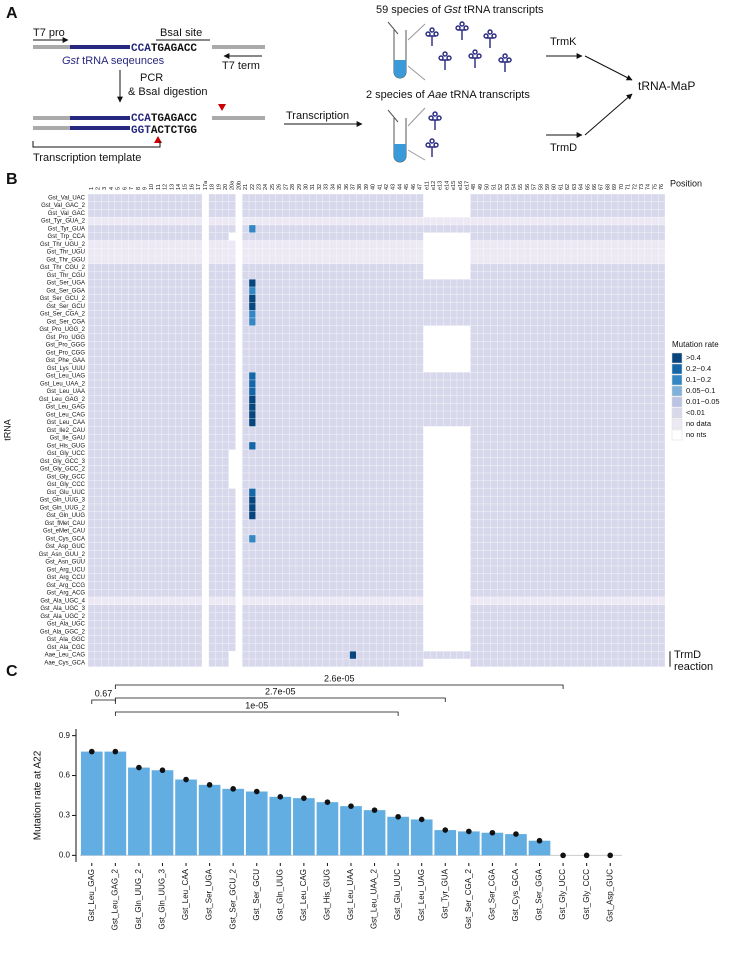  Describe the element at coordinates (649, 187) in the screenshot. I see `x-tick-label: 74` at that location.